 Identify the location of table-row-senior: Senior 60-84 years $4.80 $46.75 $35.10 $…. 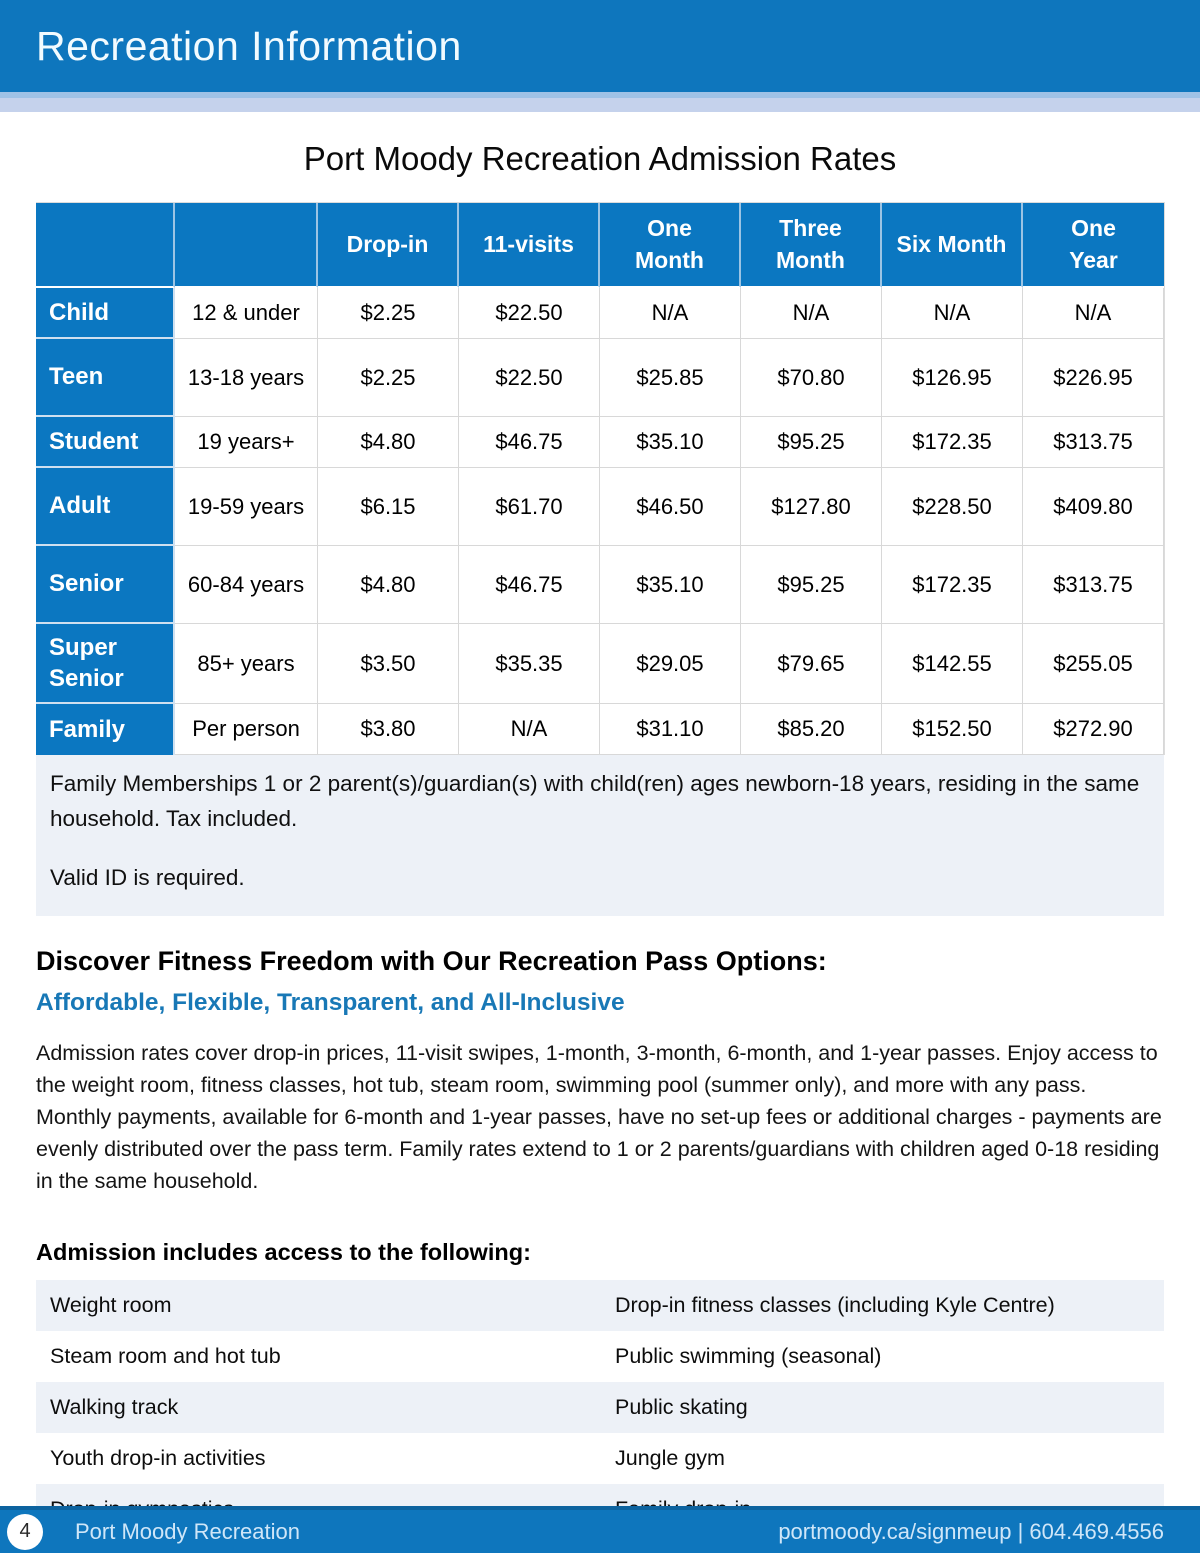
(600, 585).